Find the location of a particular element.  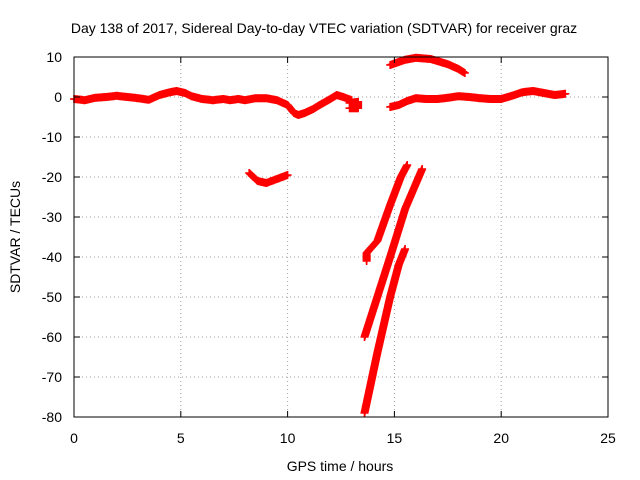

x-tick-label: 5 is located at coordinates (181, 438).